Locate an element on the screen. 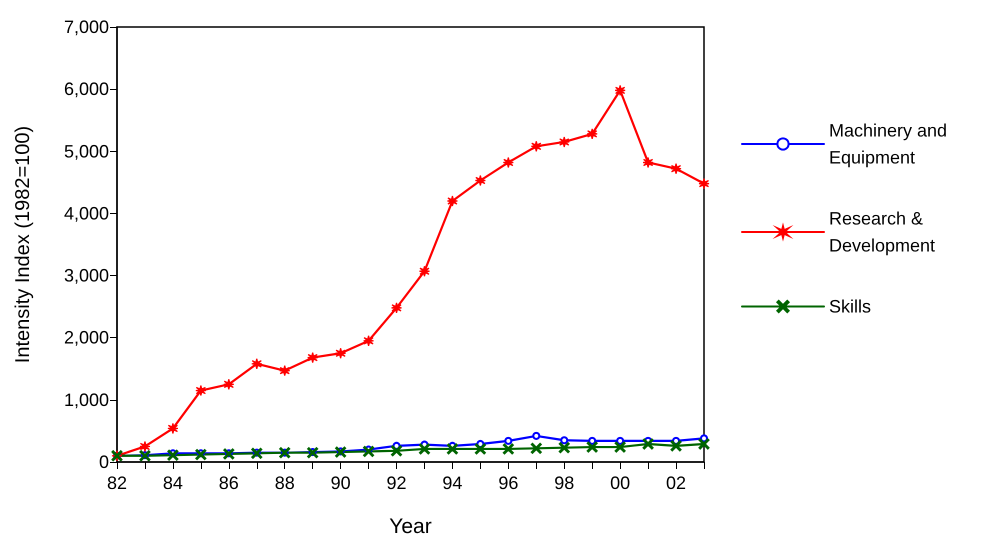 Image resolution: width=990 pixels, height=546 pixels. y-tick-label: 1,000 is located at coordinates (86, 400).